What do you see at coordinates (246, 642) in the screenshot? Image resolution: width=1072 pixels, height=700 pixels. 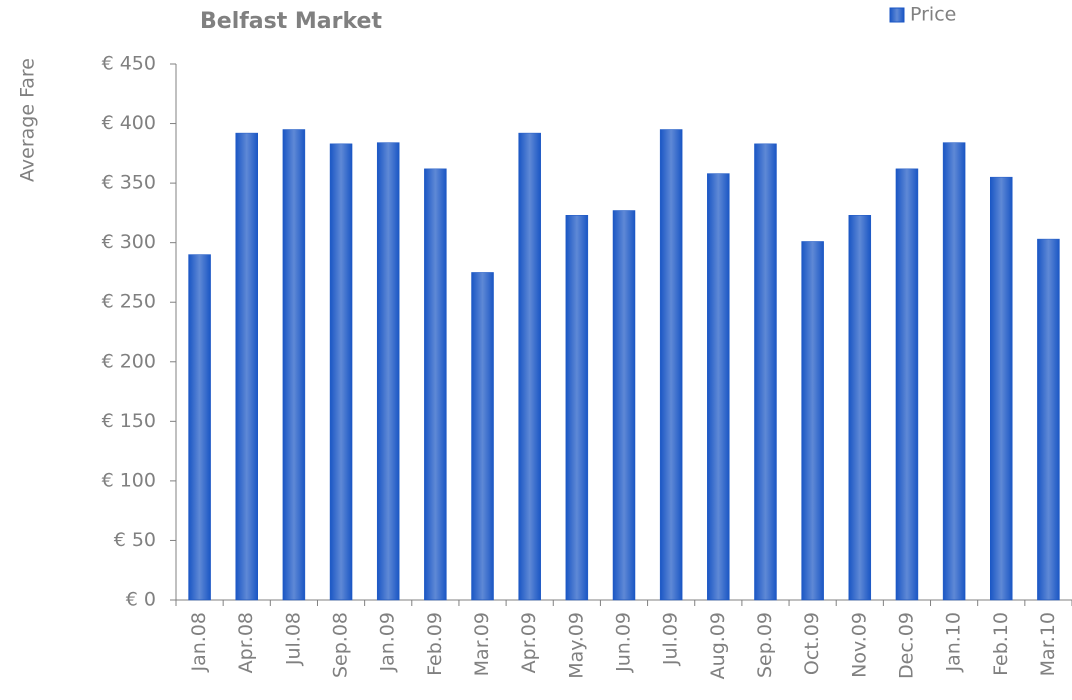 I see `x-tick-label: Apr.08` at bounding box center [246, 642].